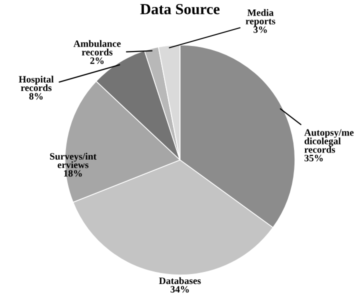 Image resolution: width=358 pixels, height=296 pixels. What do you see at coordinates (73, 160) in the screenshot?
I see `slice-label: Surveys/int erviews` at bounding box center [73, 160].